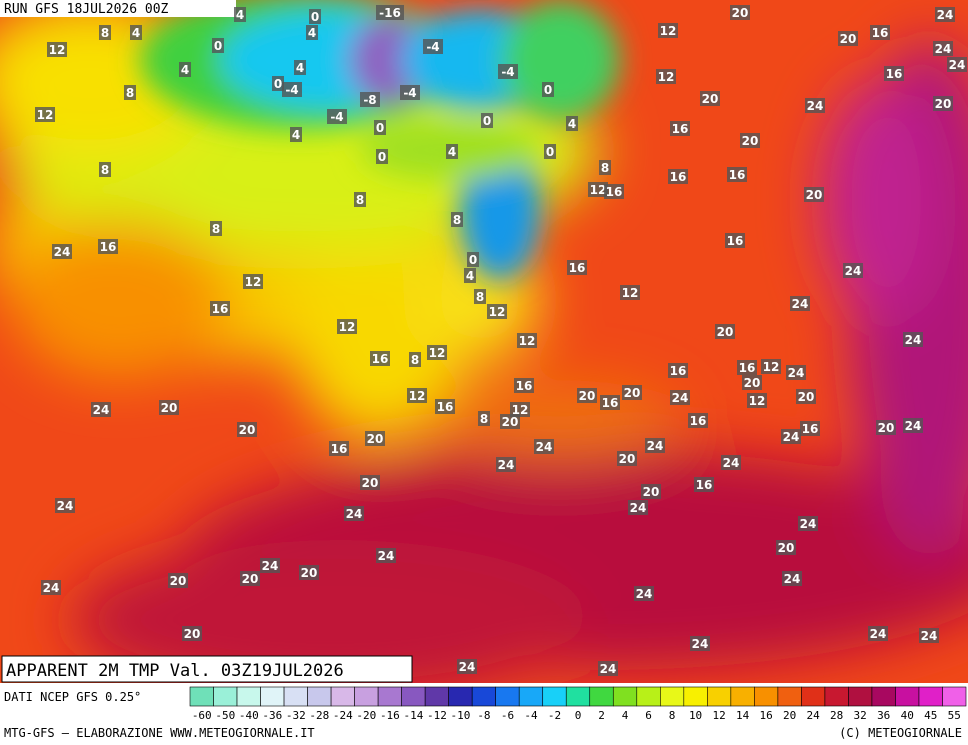  I want to click on scale-tick-label: 2, so click(601, 715).